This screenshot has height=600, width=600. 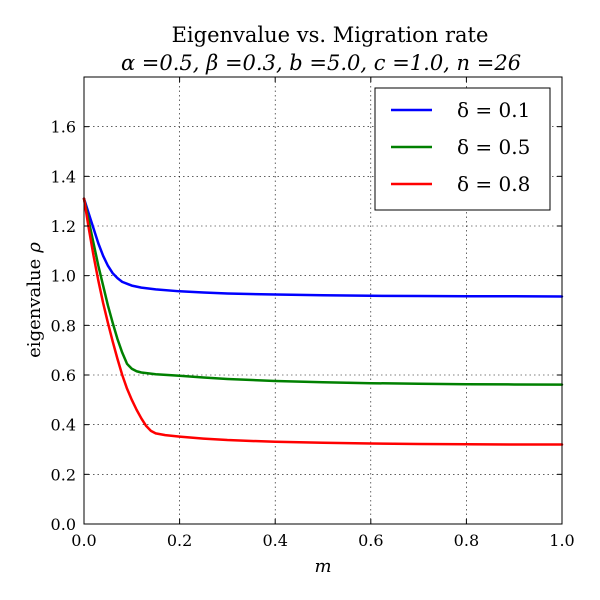 What do you see at coordinates (370, 540) in the screenshot?
I see `x-tick-label: 0.6` at bounding box center [370, 540].